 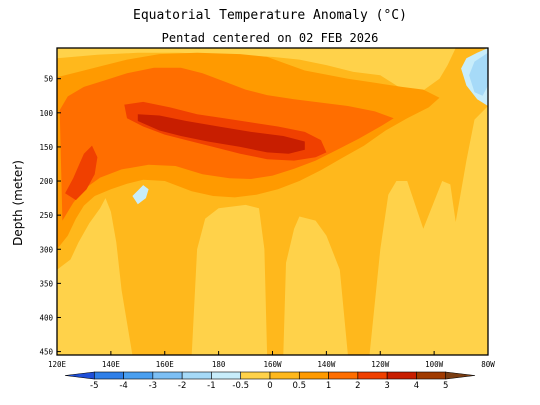 What do you see at coordinates (46, 181) in the screenshot?
I see `y-tick-label: 200` at bounding box center [46, 181].